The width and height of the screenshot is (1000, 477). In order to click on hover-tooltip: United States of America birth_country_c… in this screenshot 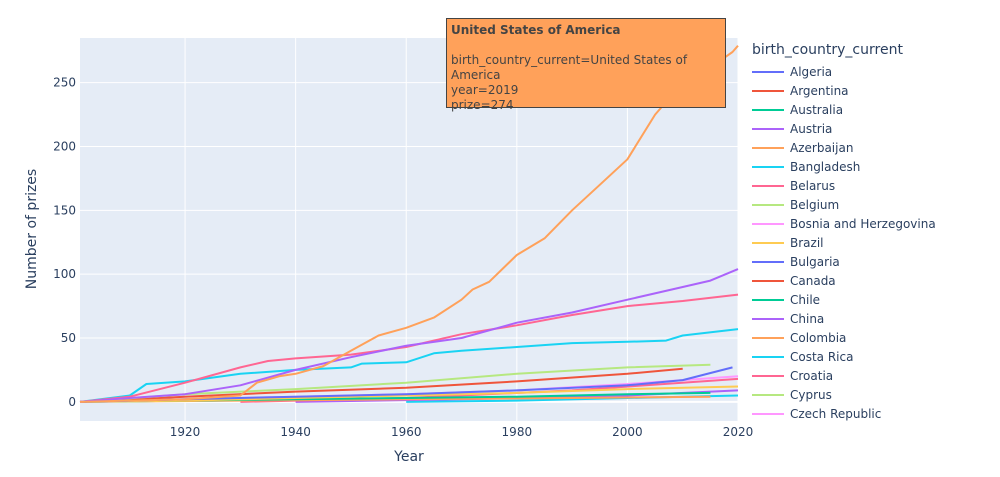, I will do `click(586, 65)`.